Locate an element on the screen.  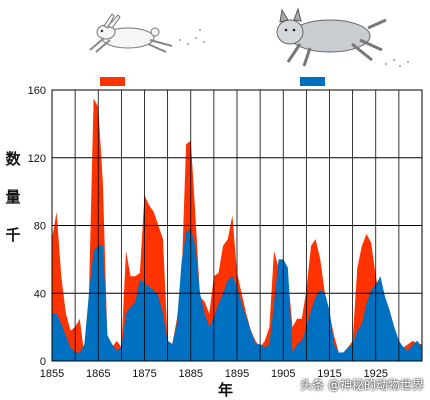
legend-swatch-lynx is located at coordinates (312, 81).